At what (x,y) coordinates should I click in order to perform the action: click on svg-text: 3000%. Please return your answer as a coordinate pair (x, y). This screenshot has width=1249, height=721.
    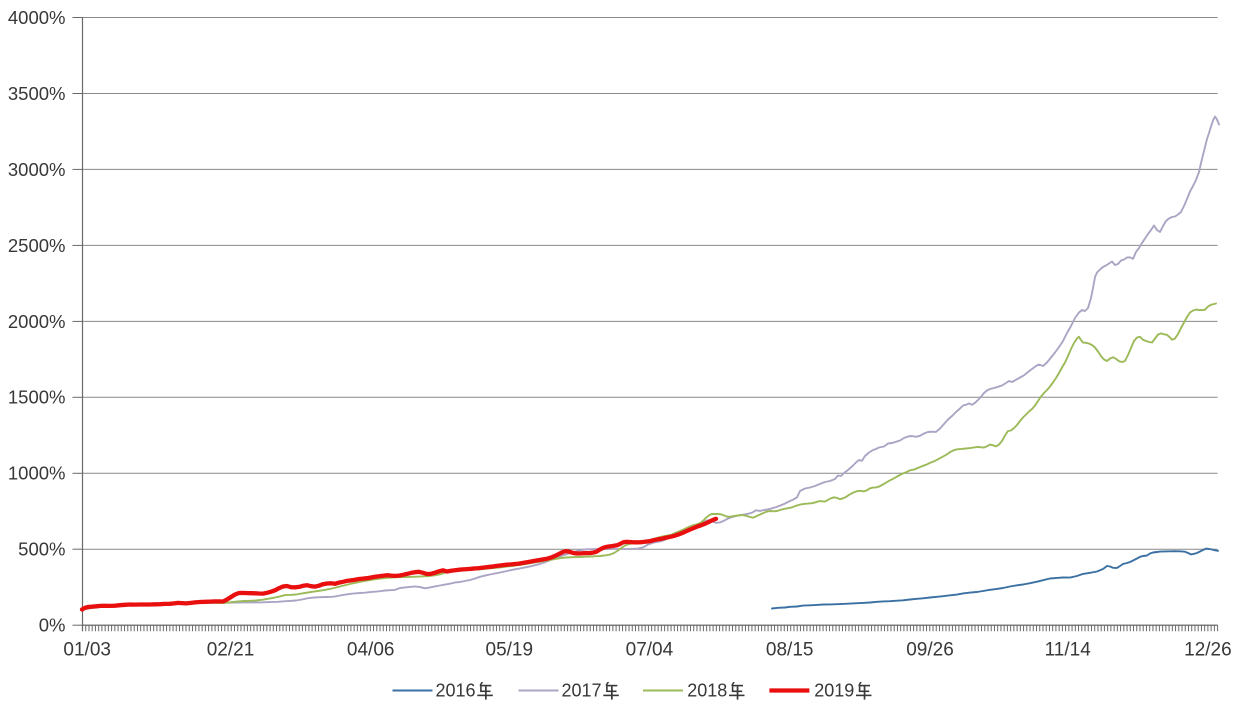
    Looking at the image, I should click on (37, 169).